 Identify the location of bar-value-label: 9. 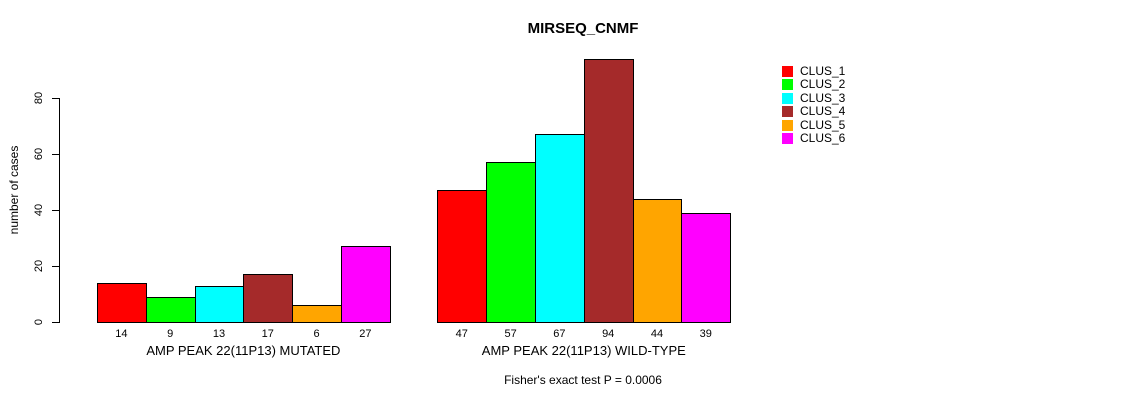
(170, 334).